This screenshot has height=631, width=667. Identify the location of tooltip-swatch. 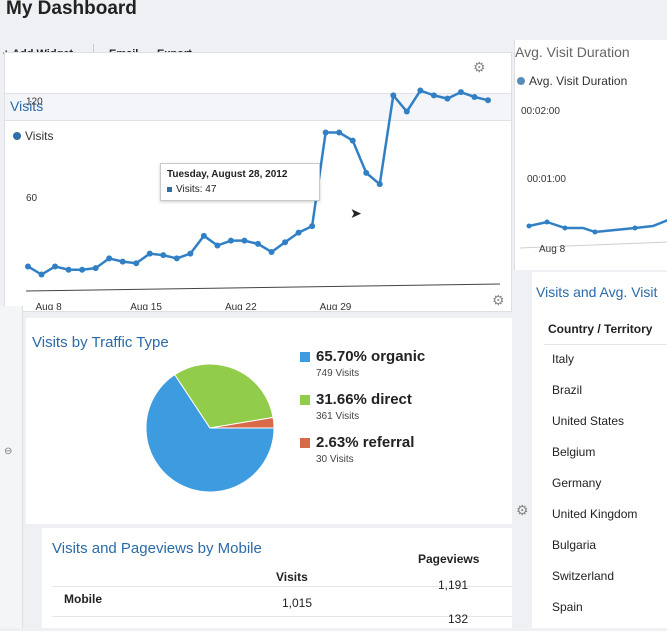
(169, 189).